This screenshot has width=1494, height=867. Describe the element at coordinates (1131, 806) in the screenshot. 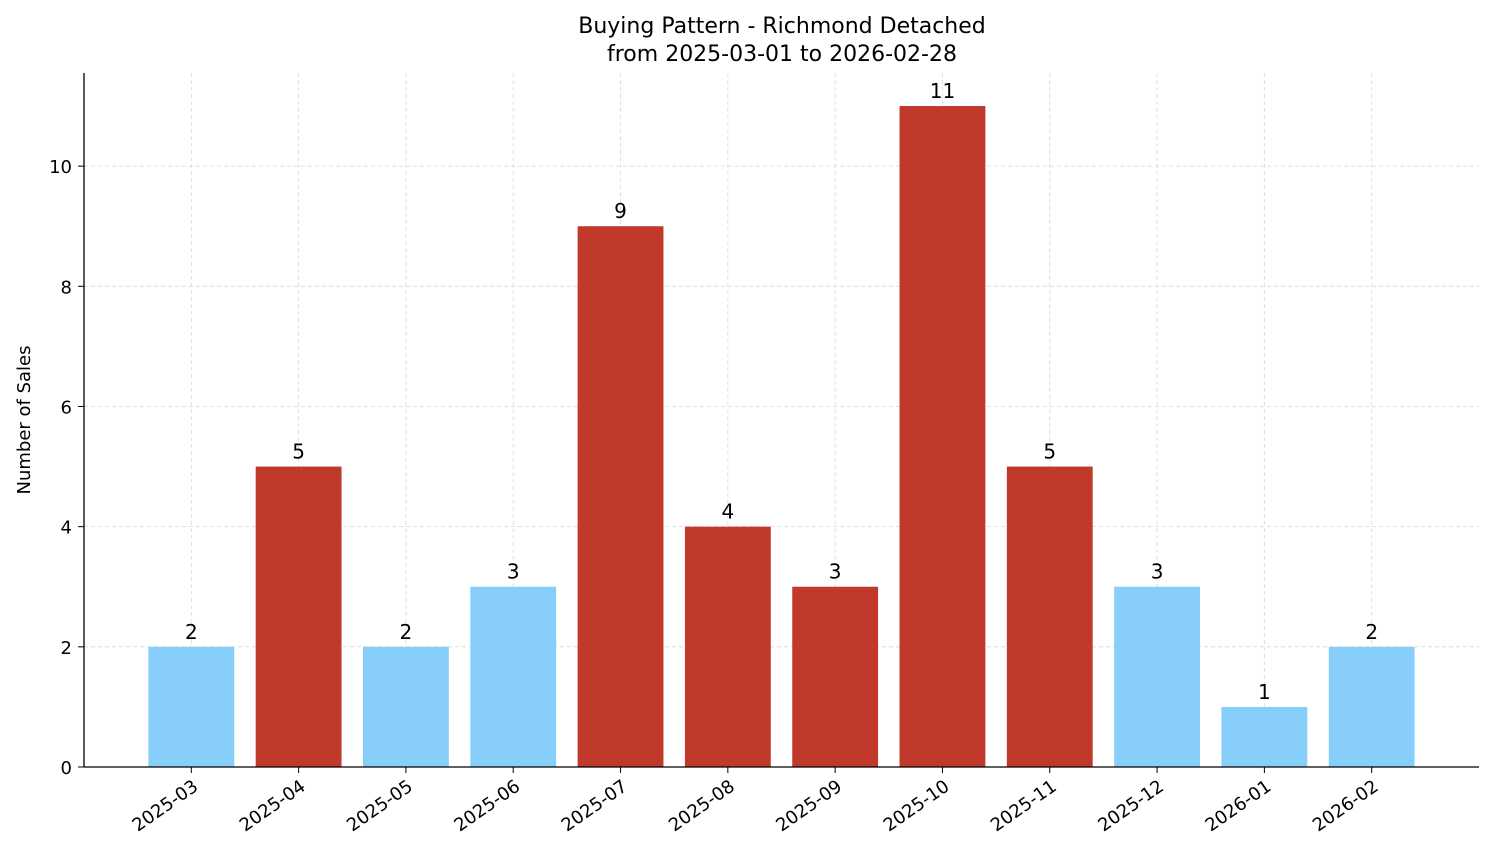

I see `x-tick-label: 2025-12` at that location.